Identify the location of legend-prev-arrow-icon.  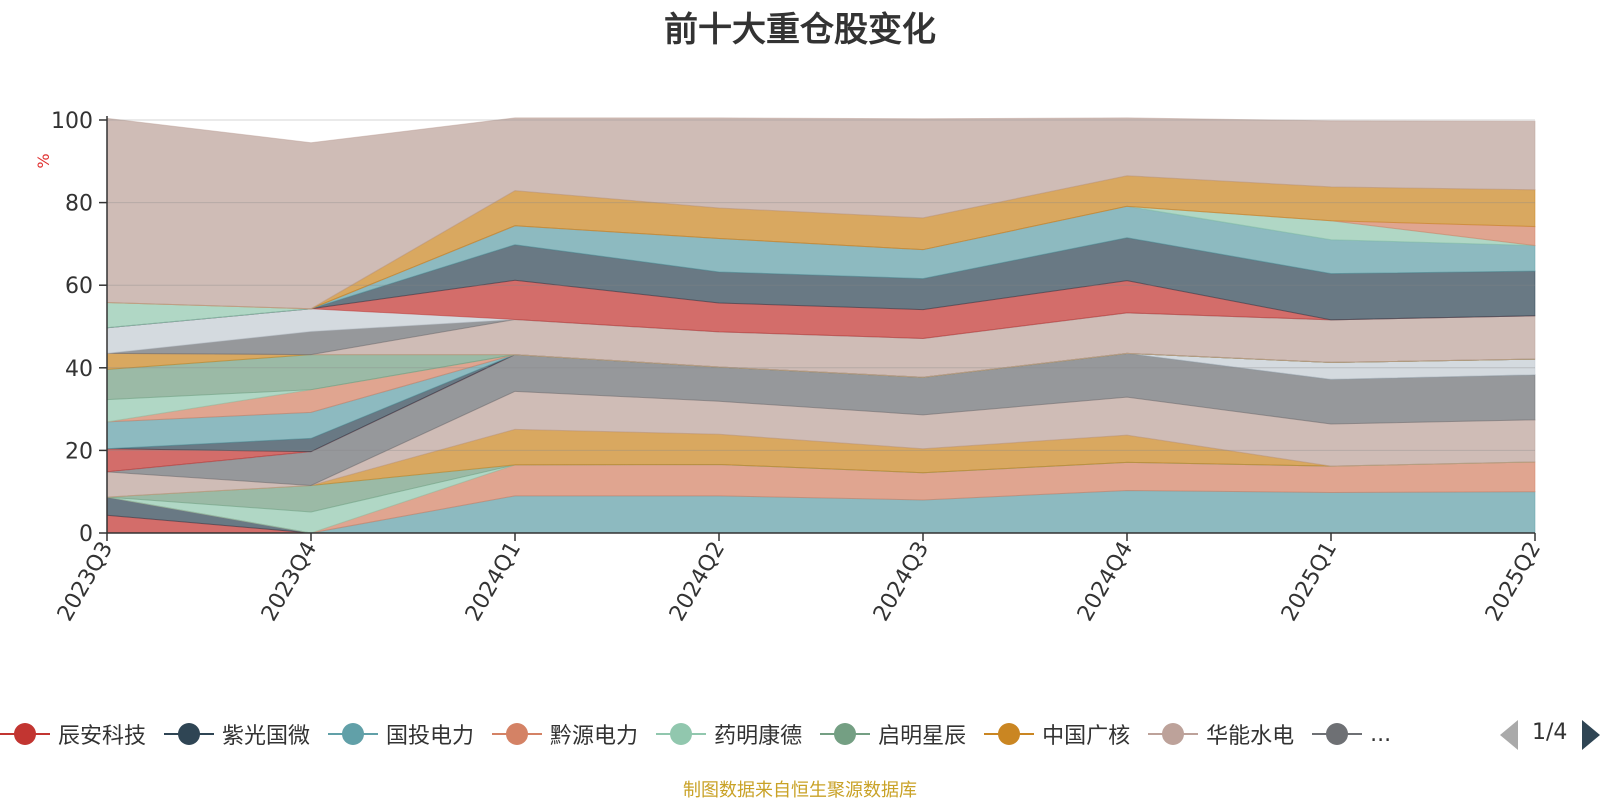
(1509, 735).